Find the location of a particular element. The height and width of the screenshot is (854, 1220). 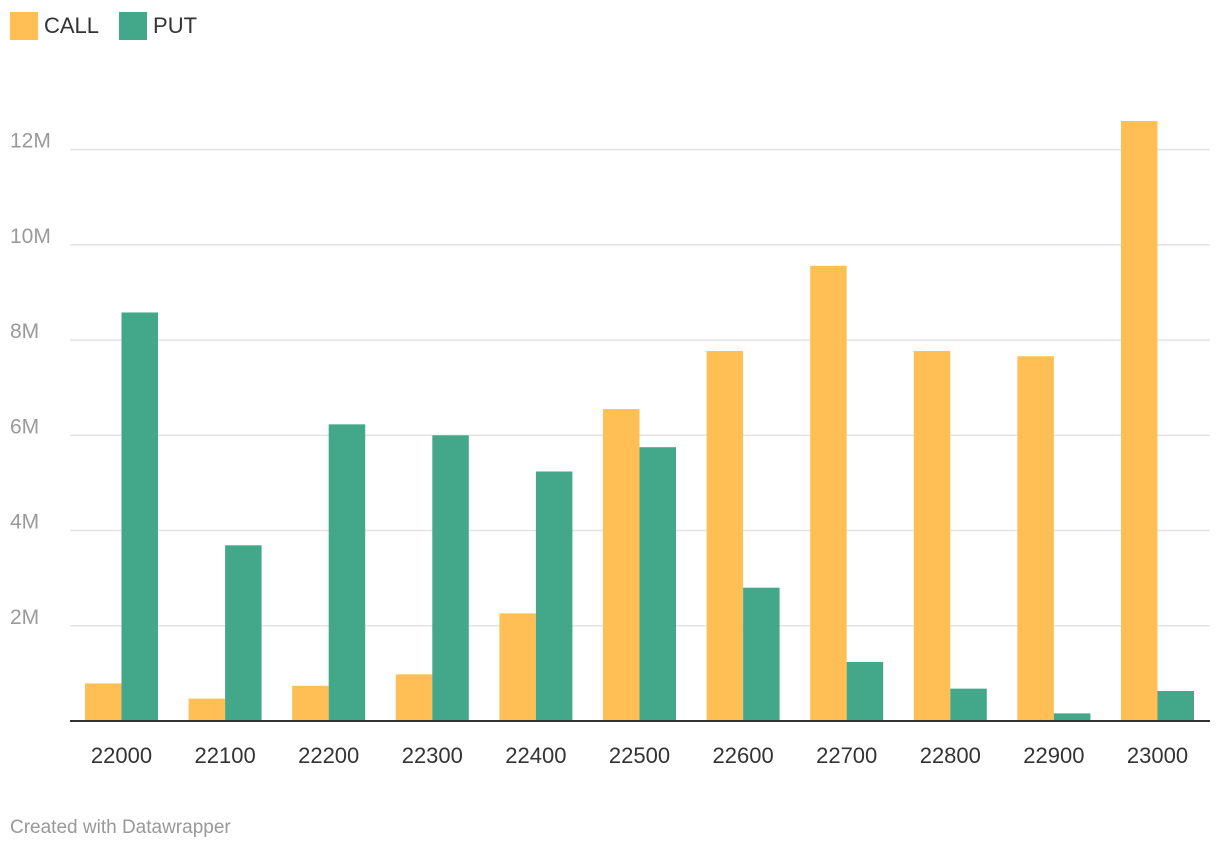

x-tick-label: 22000 is located at coordinates (121, 755).